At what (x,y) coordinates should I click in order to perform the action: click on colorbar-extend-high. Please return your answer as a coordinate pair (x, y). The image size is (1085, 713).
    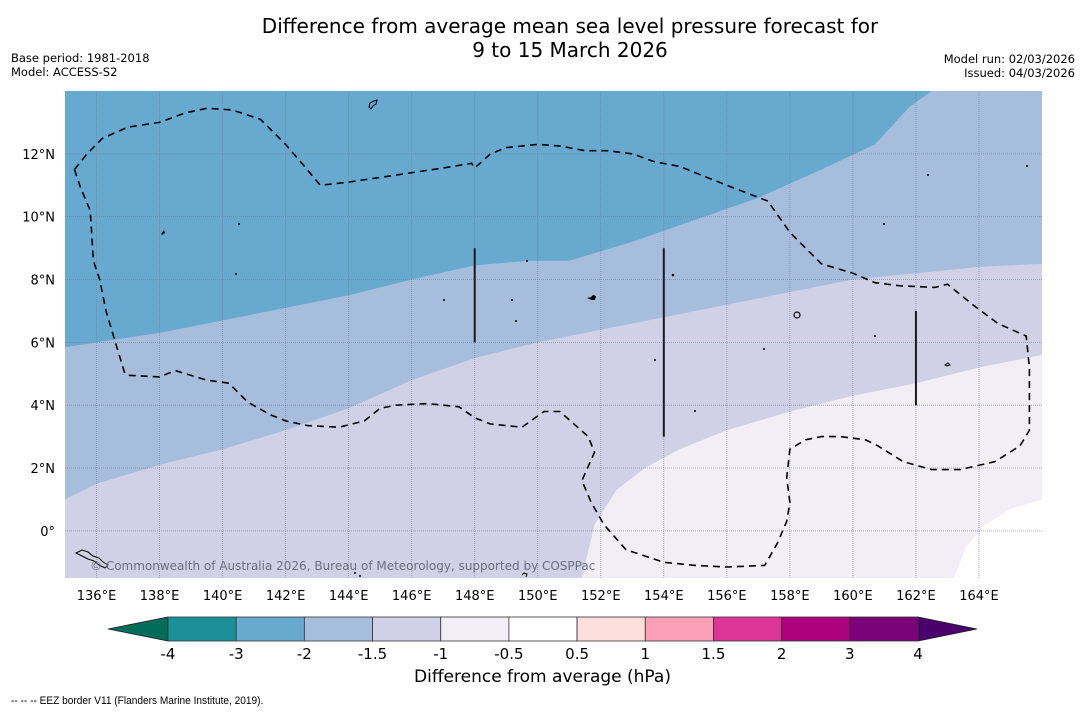
    Looking at the image, I should click on (947, 629).